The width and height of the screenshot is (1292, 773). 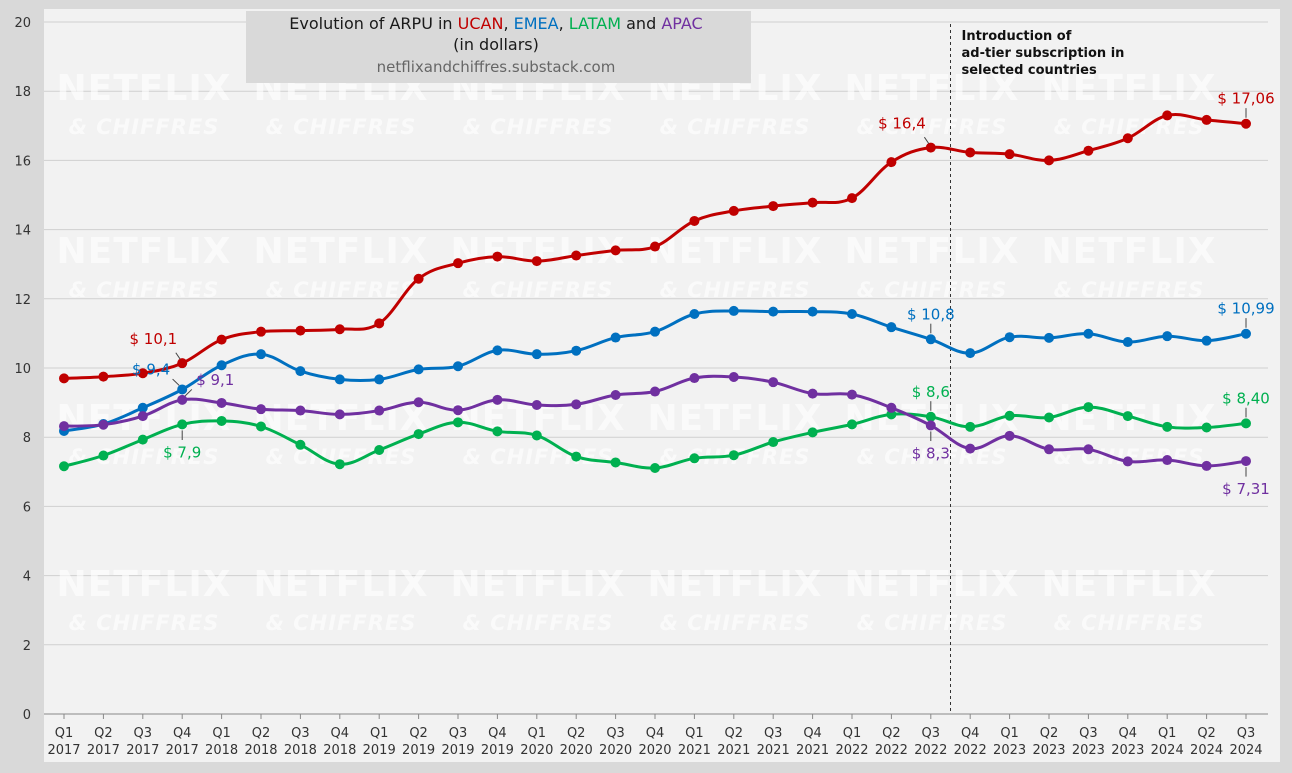 What do you see at coordinates (931, 392) in the screenshot?
I see `data-label-latam: $ 8,6` at bounding box center [931, 392].